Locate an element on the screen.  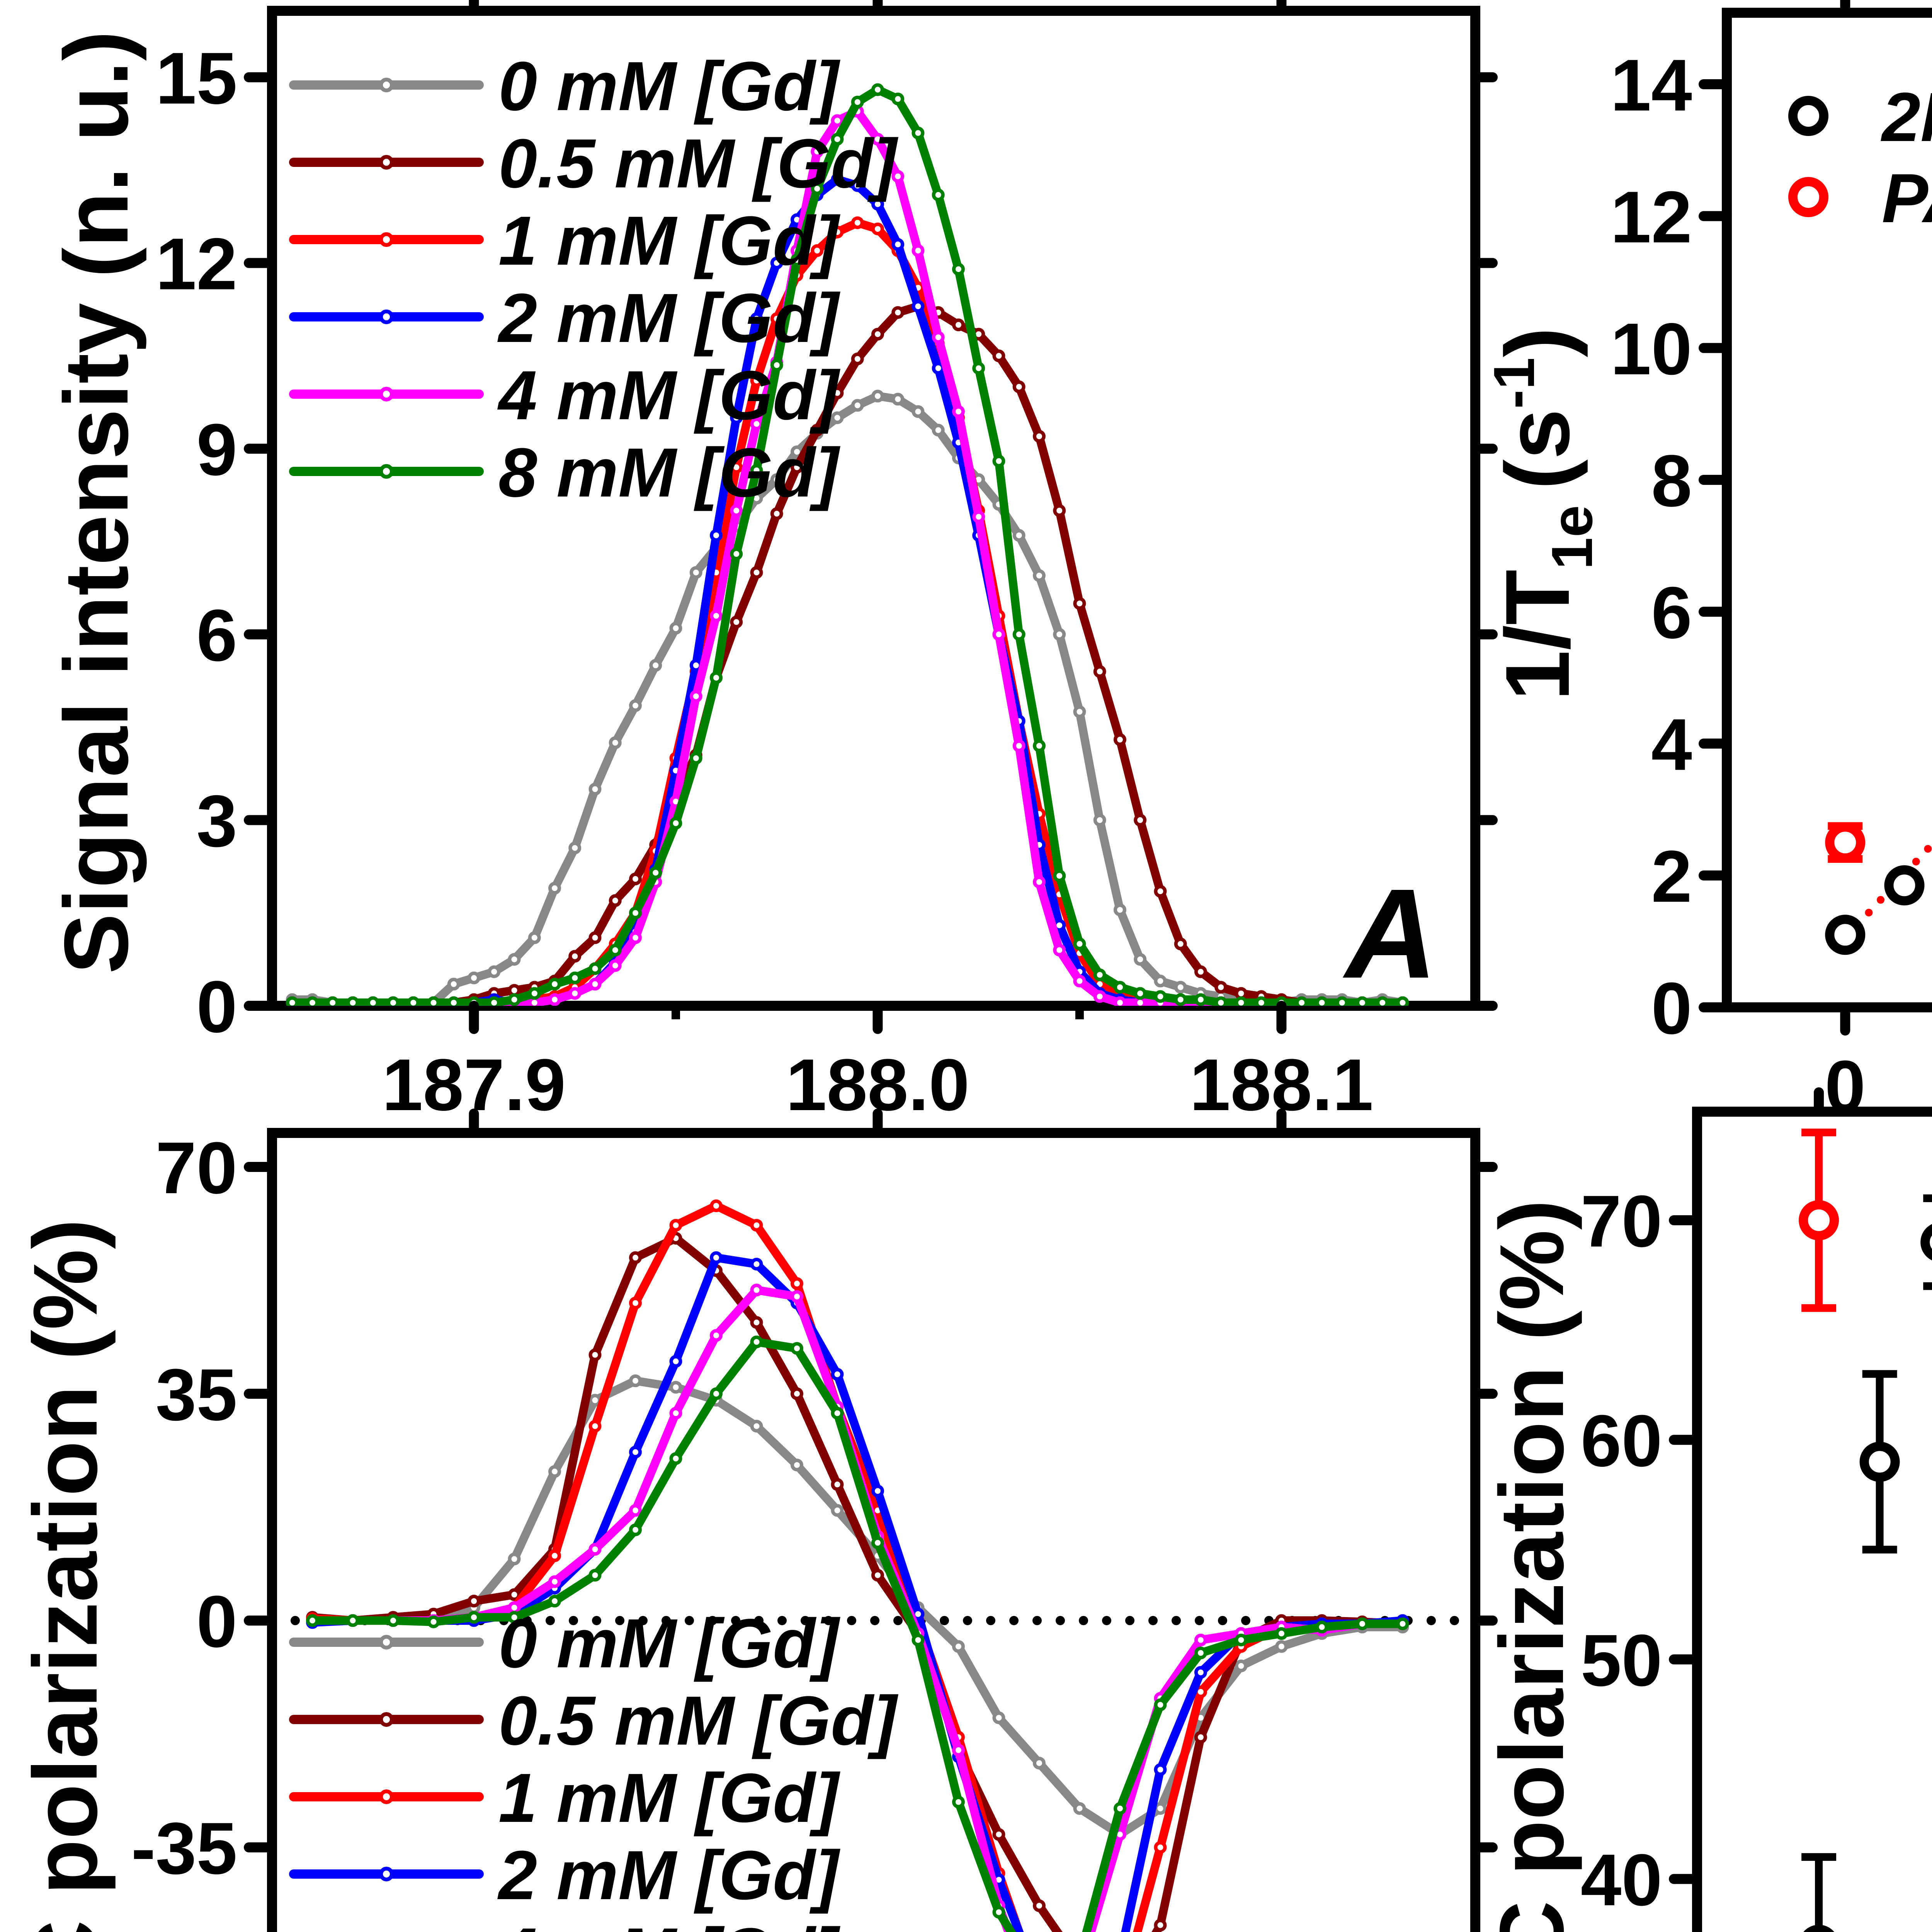
y-tick-label: 2 is located at coordinates (1671, 877).